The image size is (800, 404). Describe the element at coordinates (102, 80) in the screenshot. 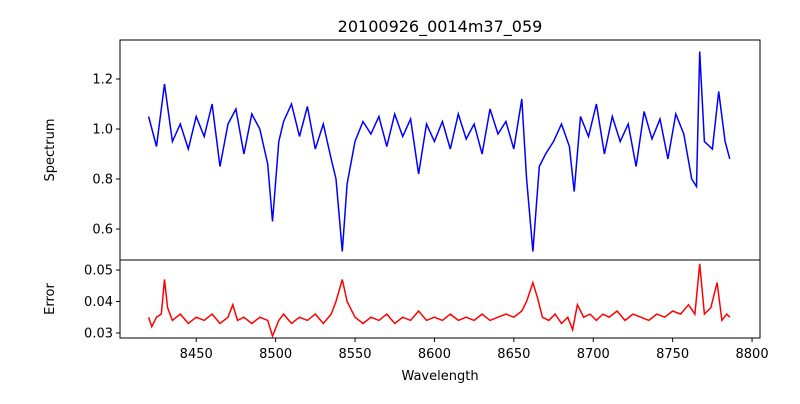

I see `y-tick-label: 1.2` at that location.